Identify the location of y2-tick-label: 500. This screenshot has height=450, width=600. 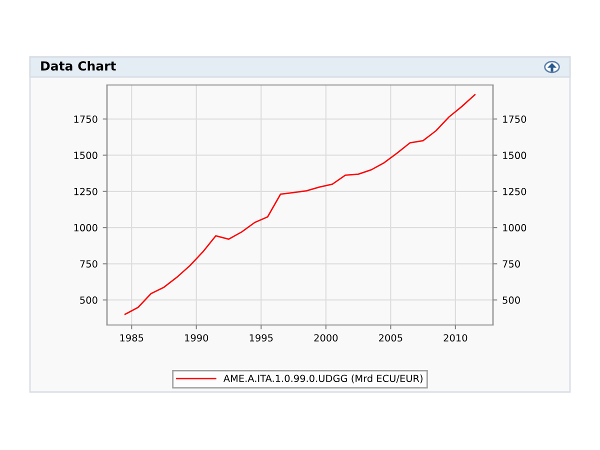
(511, 300).